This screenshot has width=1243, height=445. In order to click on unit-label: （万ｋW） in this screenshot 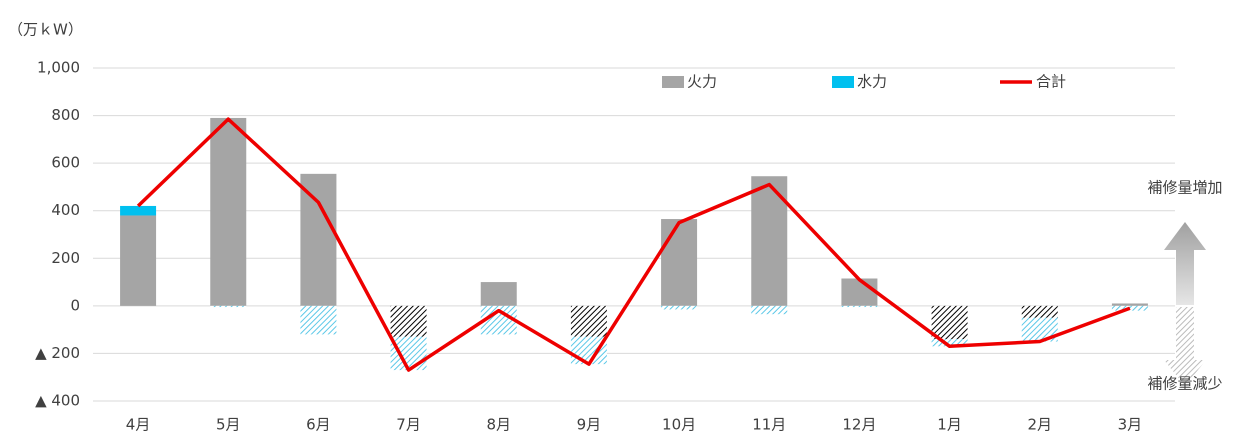, I will do `click(45, 30)`.